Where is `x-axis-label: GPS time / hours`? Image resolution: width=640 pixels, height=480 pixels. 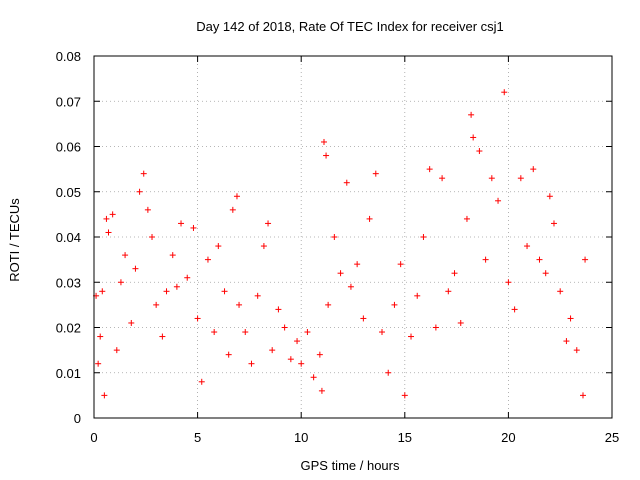
x-axis-label: GPS time / hours is located at coordinates (350, 465).